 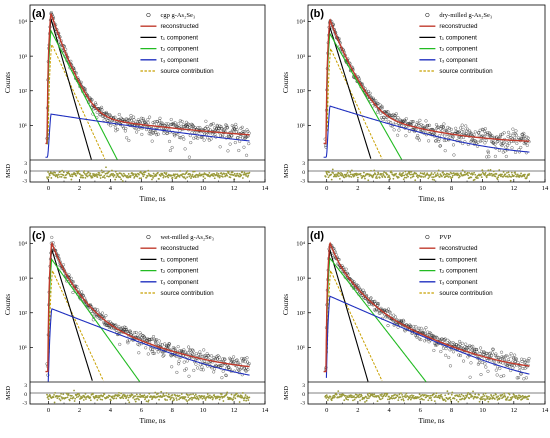 I want to click on tau3-component-line, so click(x=147, y=135).